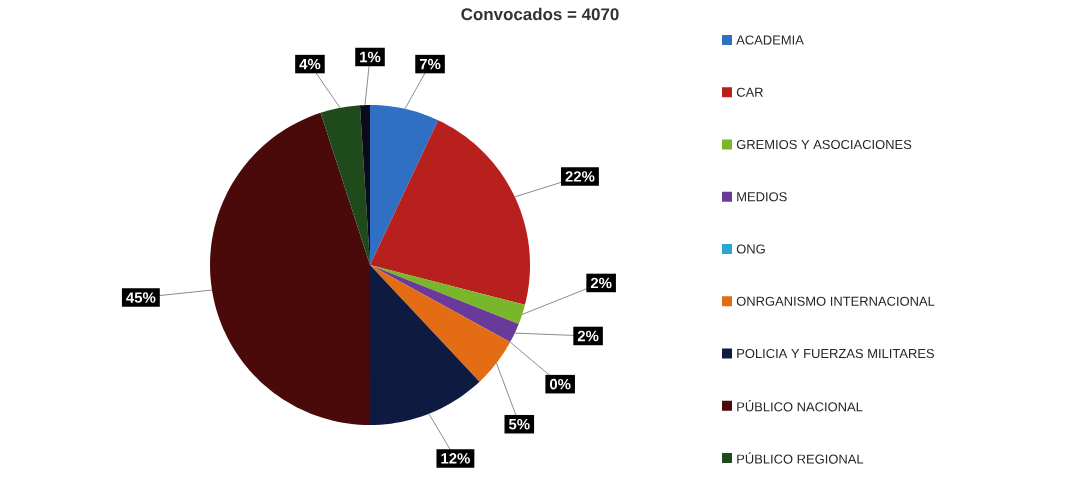 The image size is (1074, 502). I want to click on data-label: 12%, so click(455, 458).